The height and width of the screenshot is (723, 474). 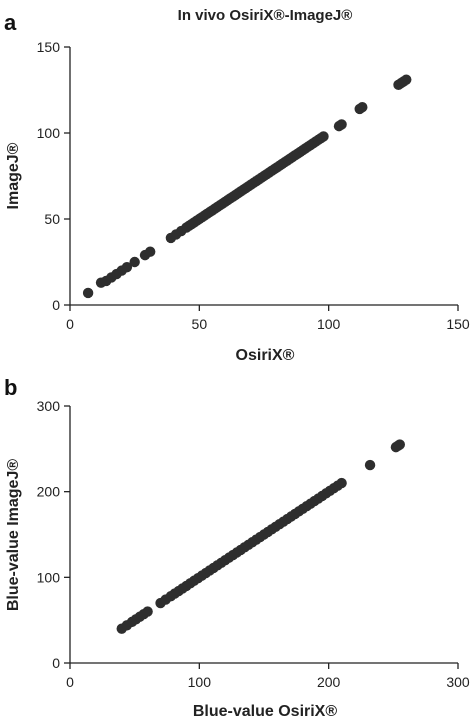 I want to click on x-tick-label: 50, so click(x=200, y=324).